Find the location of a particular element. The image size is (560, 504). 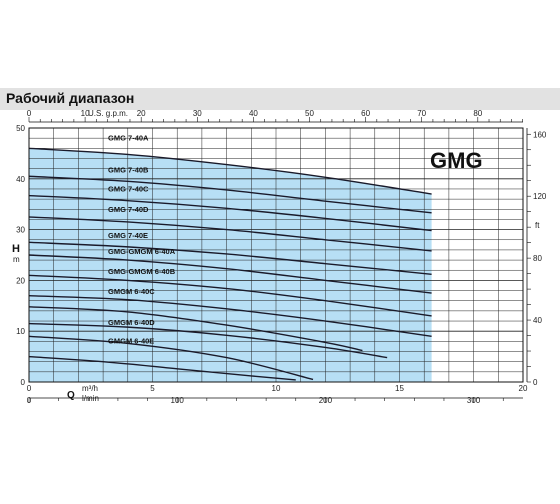

right-tick-label: 40 is located at coordinates (537, 320).